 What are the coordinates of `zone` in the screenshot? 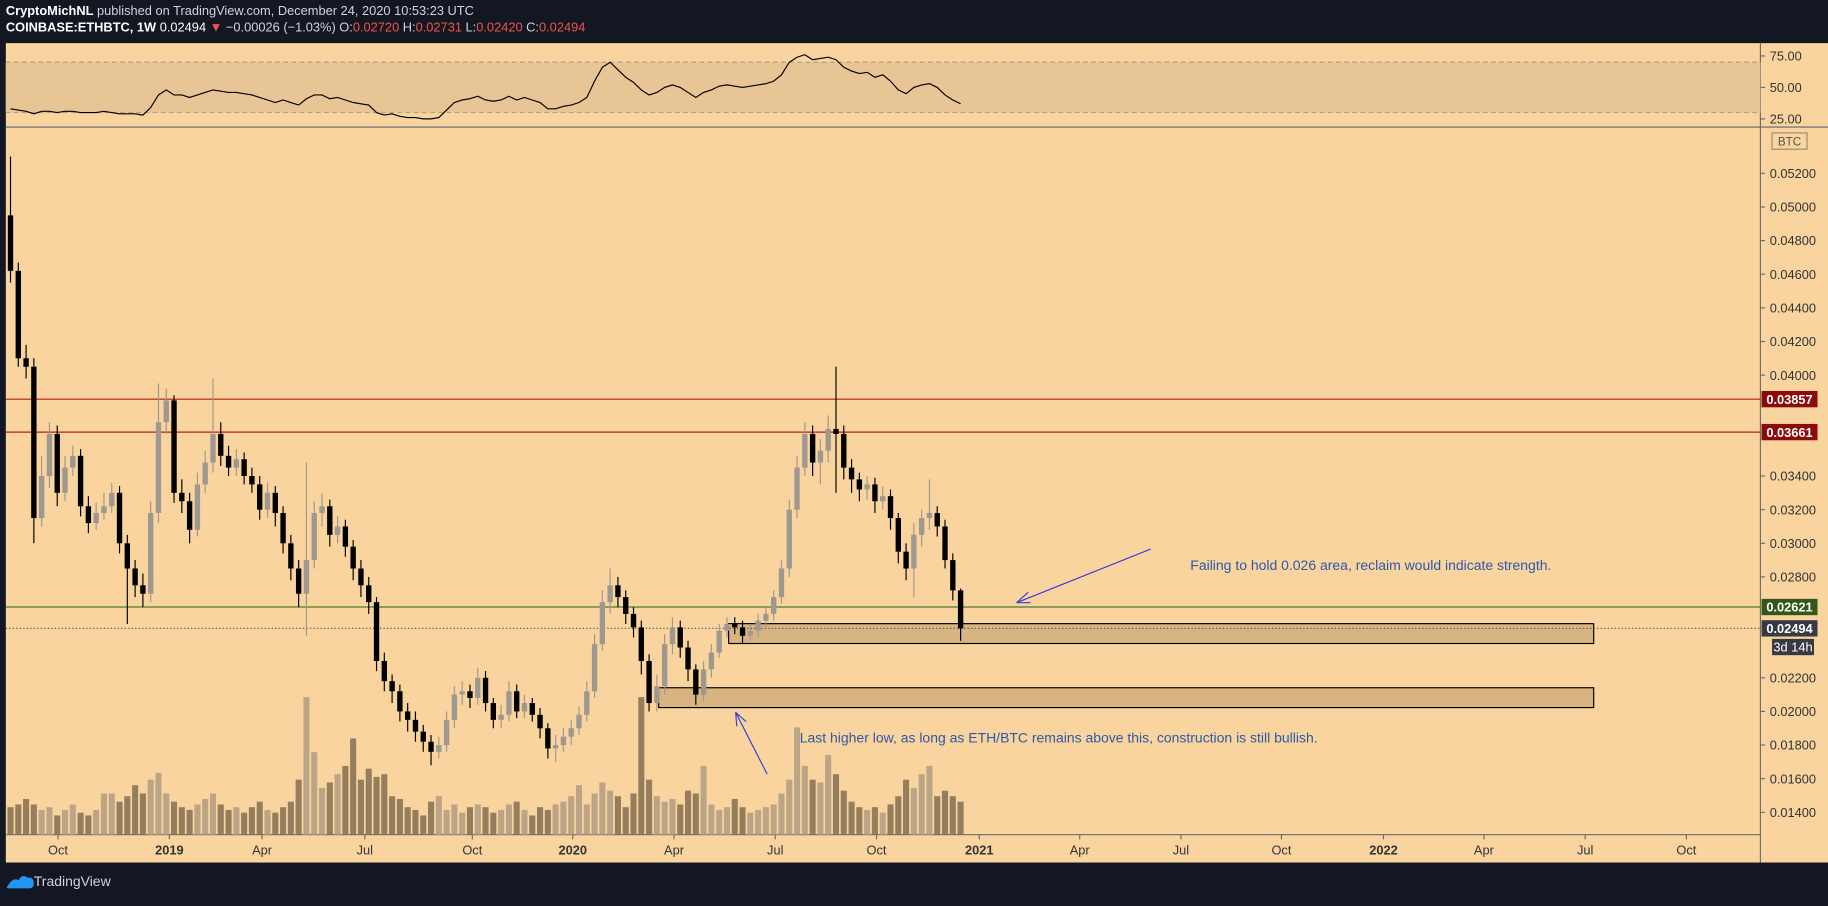 It's located at (1126, 698).